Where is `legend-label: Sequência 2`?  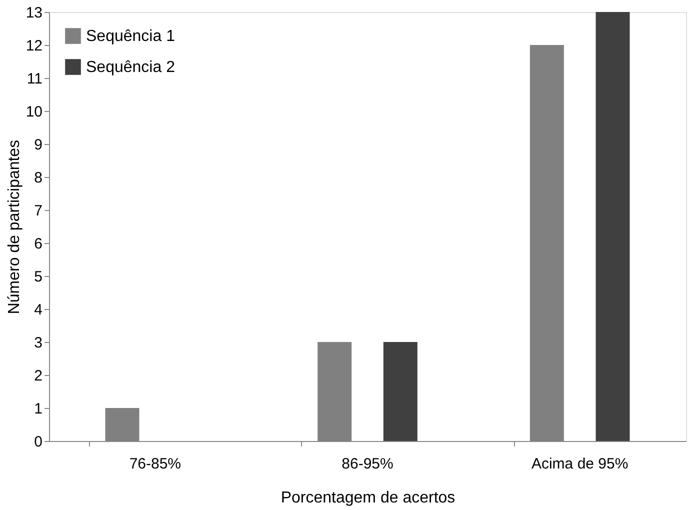
legend-label: Sequência 2 is located at coordinates (131, 67).